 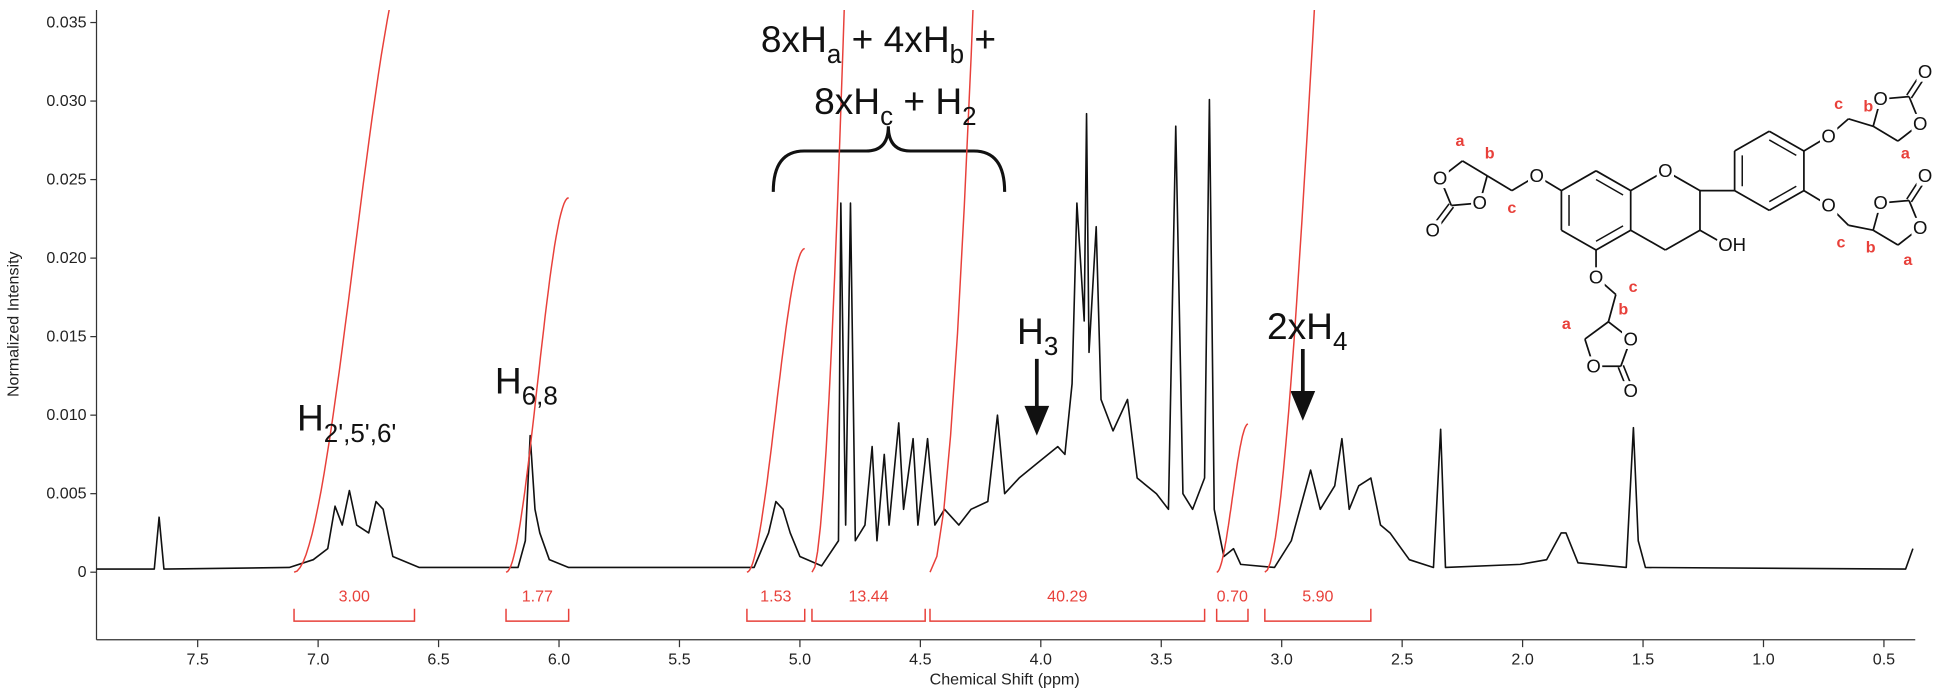 I want to click on y-tick-label: 0.020, so click(x=66, y=258).